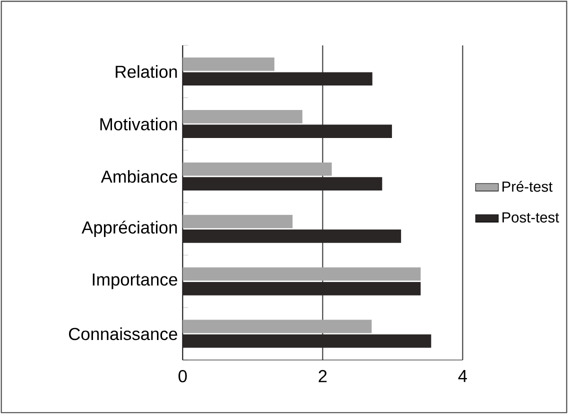  I want to click on y-tick-label: Appréciation, so click(129, 229).